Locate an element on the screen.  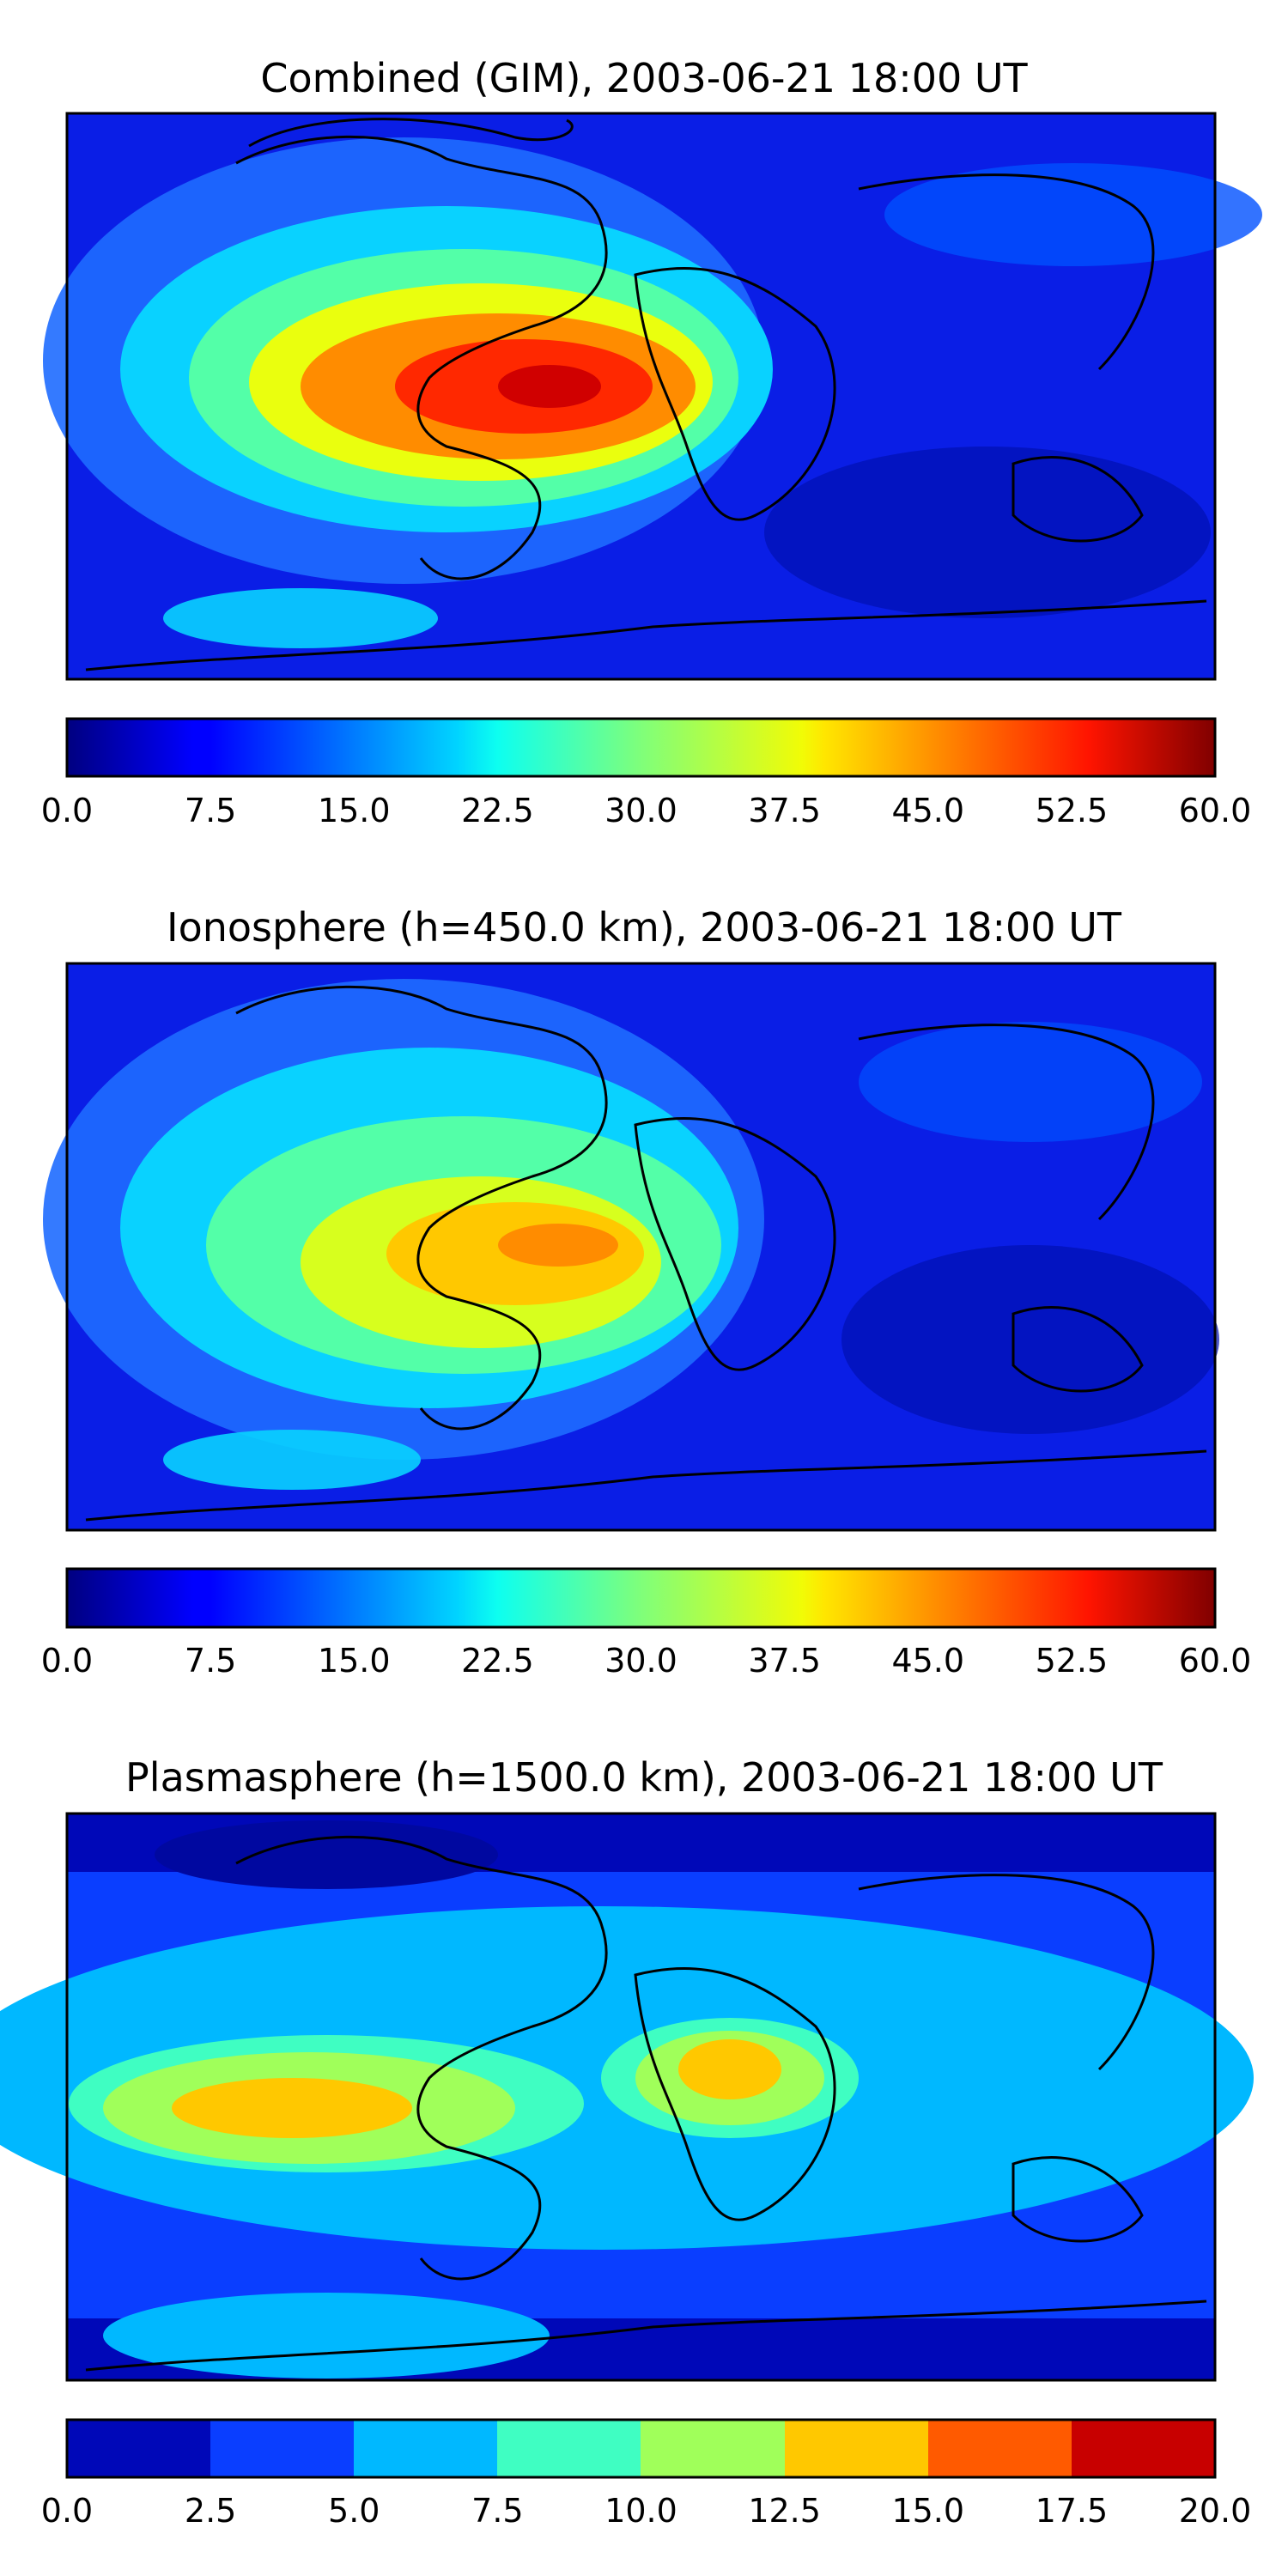
colorbar-3-tick-0: 0.0 is located at coordinates (67, 2511).